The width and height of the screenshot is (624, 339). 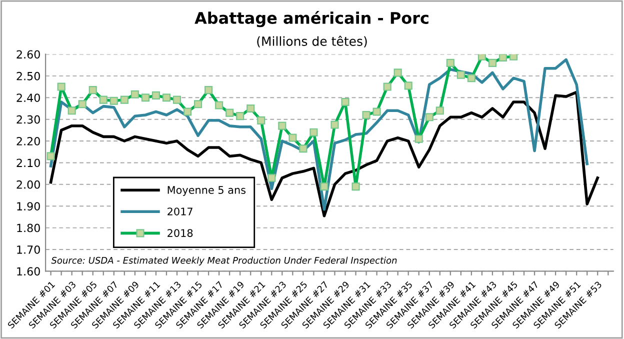 What do you see at coordinates (312, 42) in the screenshot?
I see `chart-subtitle: (Millions de têtes)` at bounding box center [312, 42].